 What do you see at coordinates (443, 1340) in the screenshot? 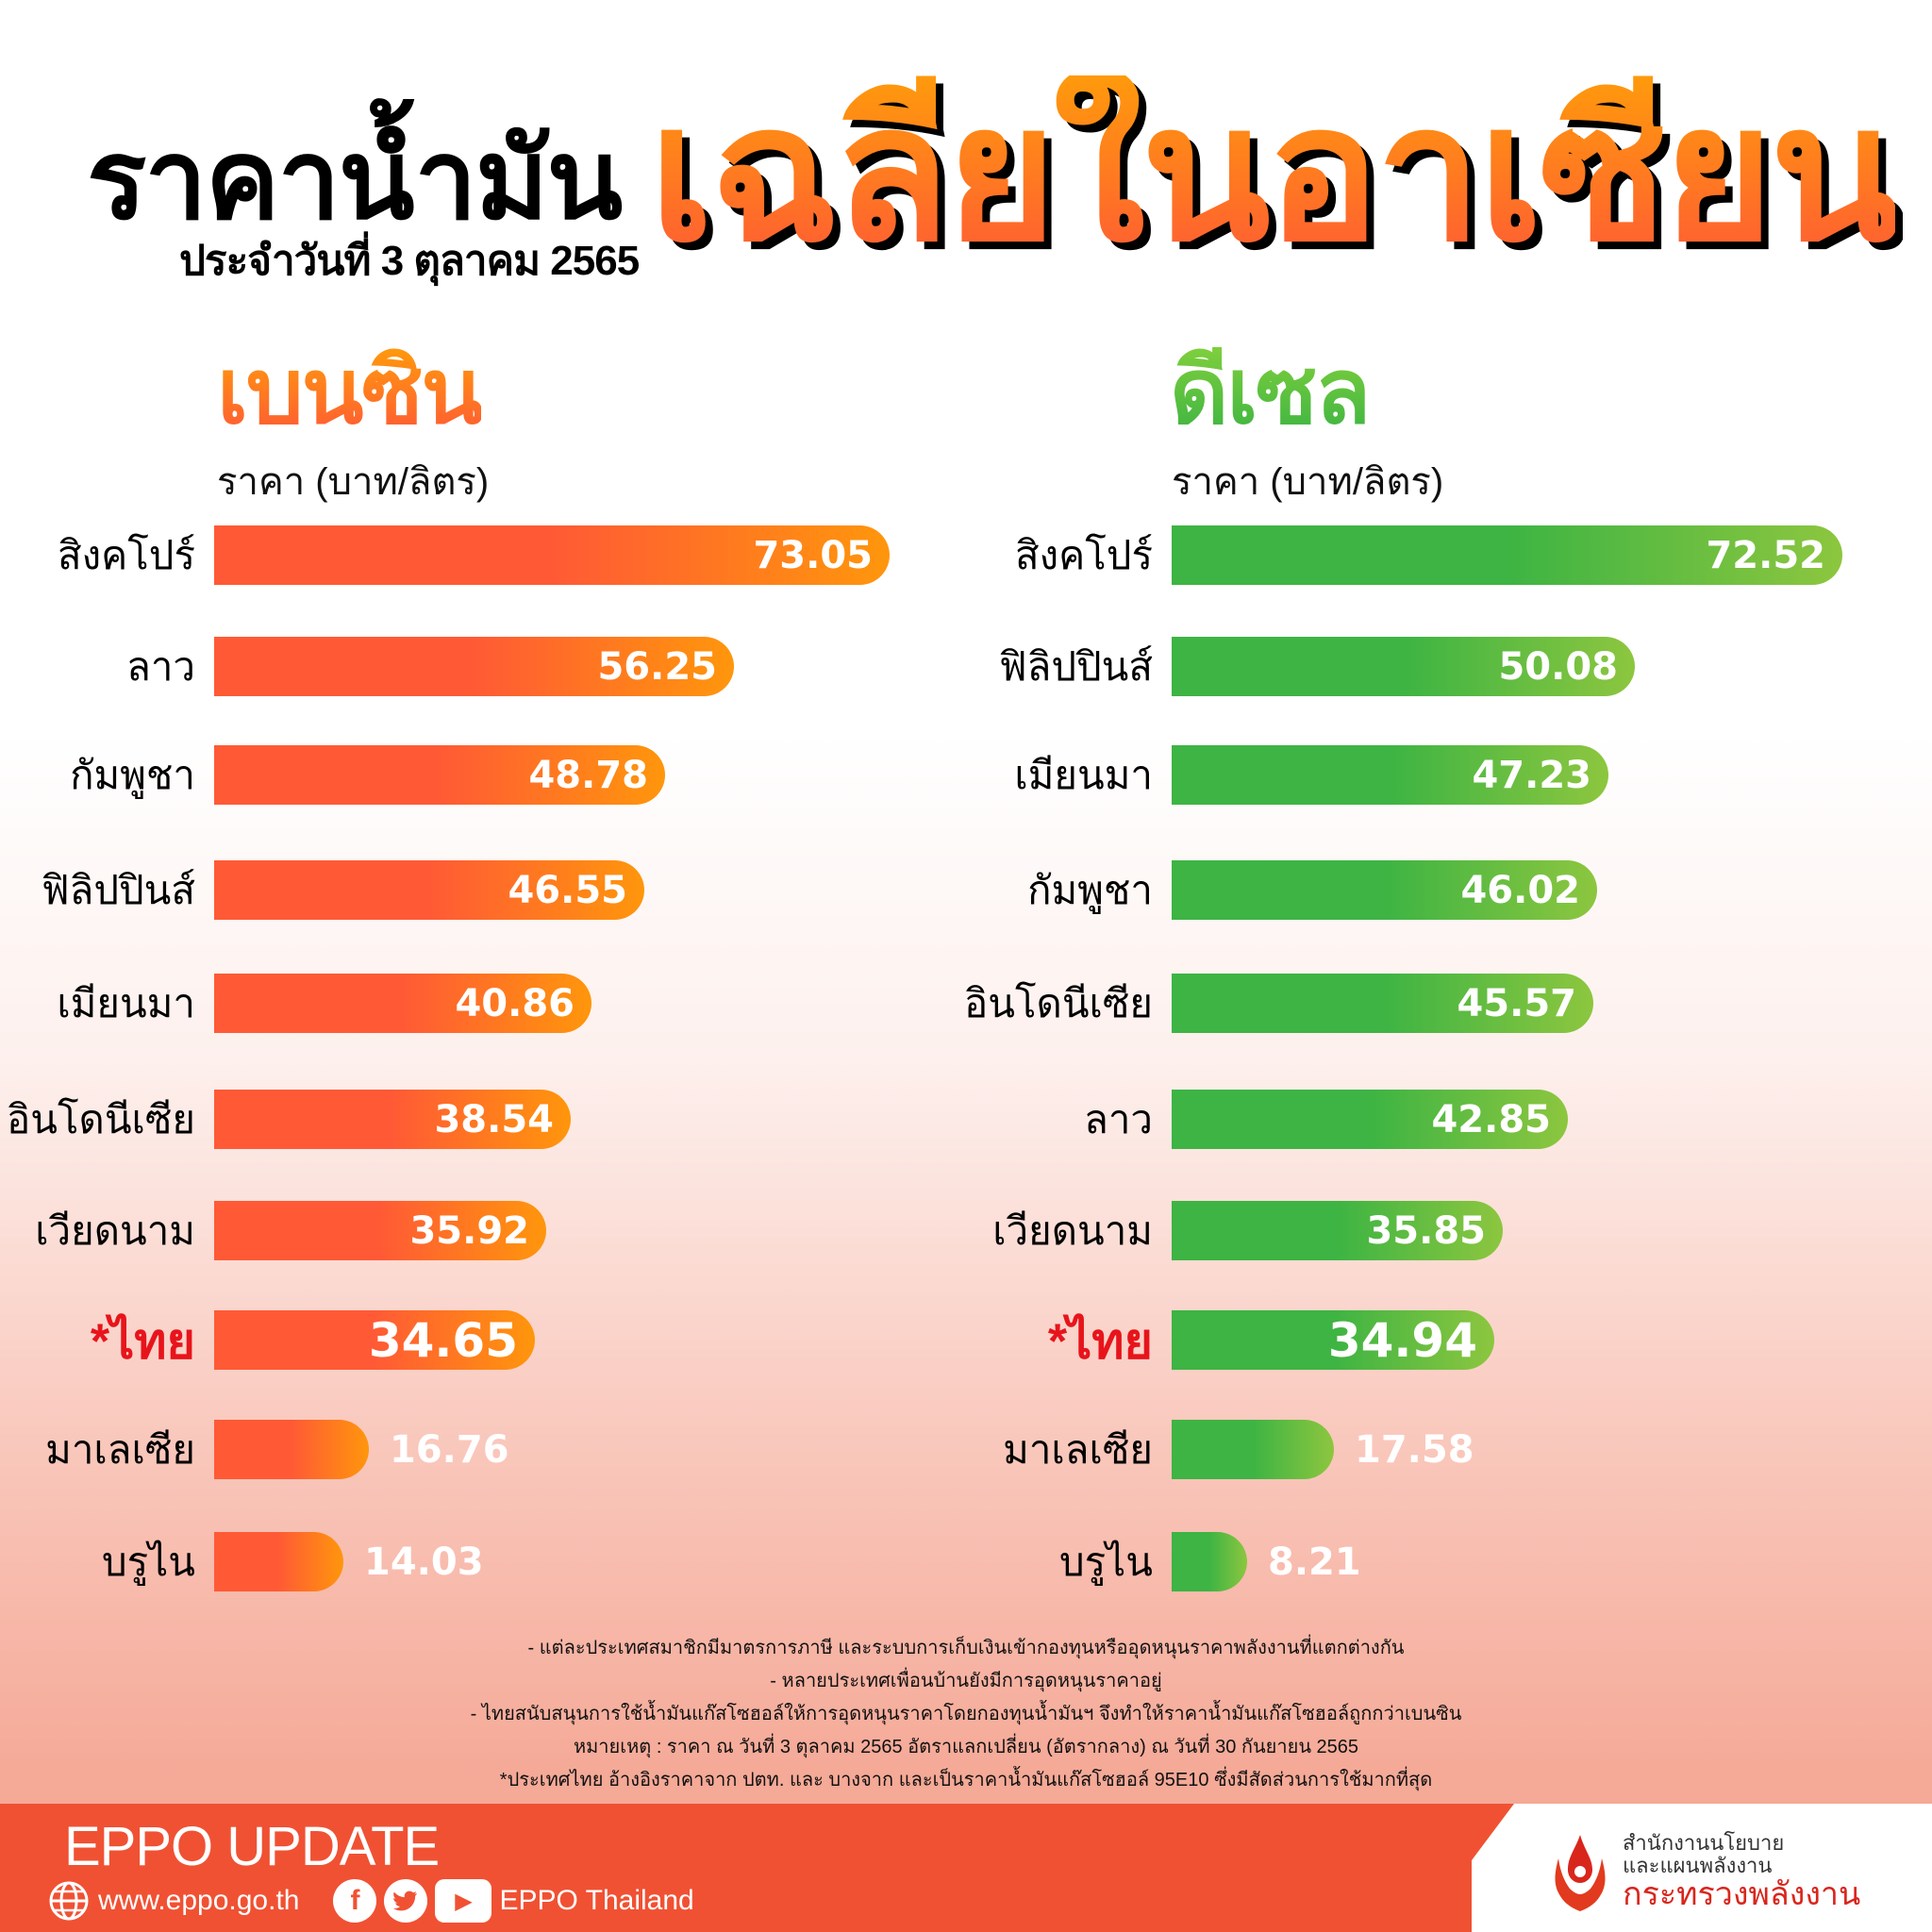
I see `price-value: 34.65` at bounding box center [443, 1340].